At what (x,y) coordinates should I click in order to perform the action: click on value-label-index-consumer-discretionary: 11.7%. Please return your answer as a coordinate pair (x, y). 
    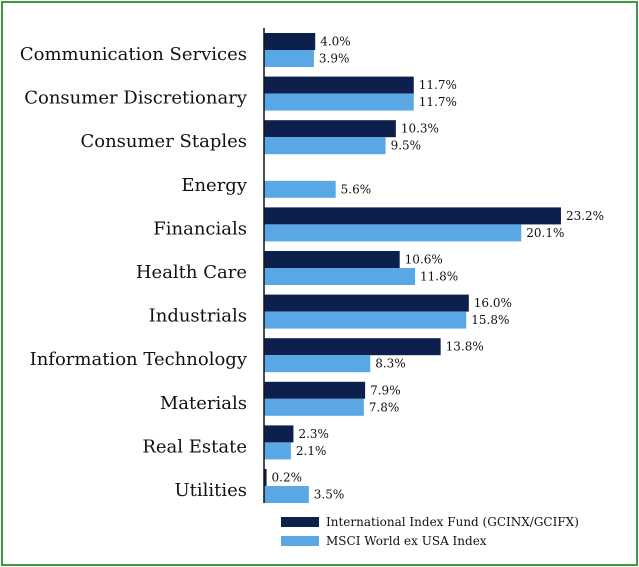
    Looking at the image, I should click on (438, 102).